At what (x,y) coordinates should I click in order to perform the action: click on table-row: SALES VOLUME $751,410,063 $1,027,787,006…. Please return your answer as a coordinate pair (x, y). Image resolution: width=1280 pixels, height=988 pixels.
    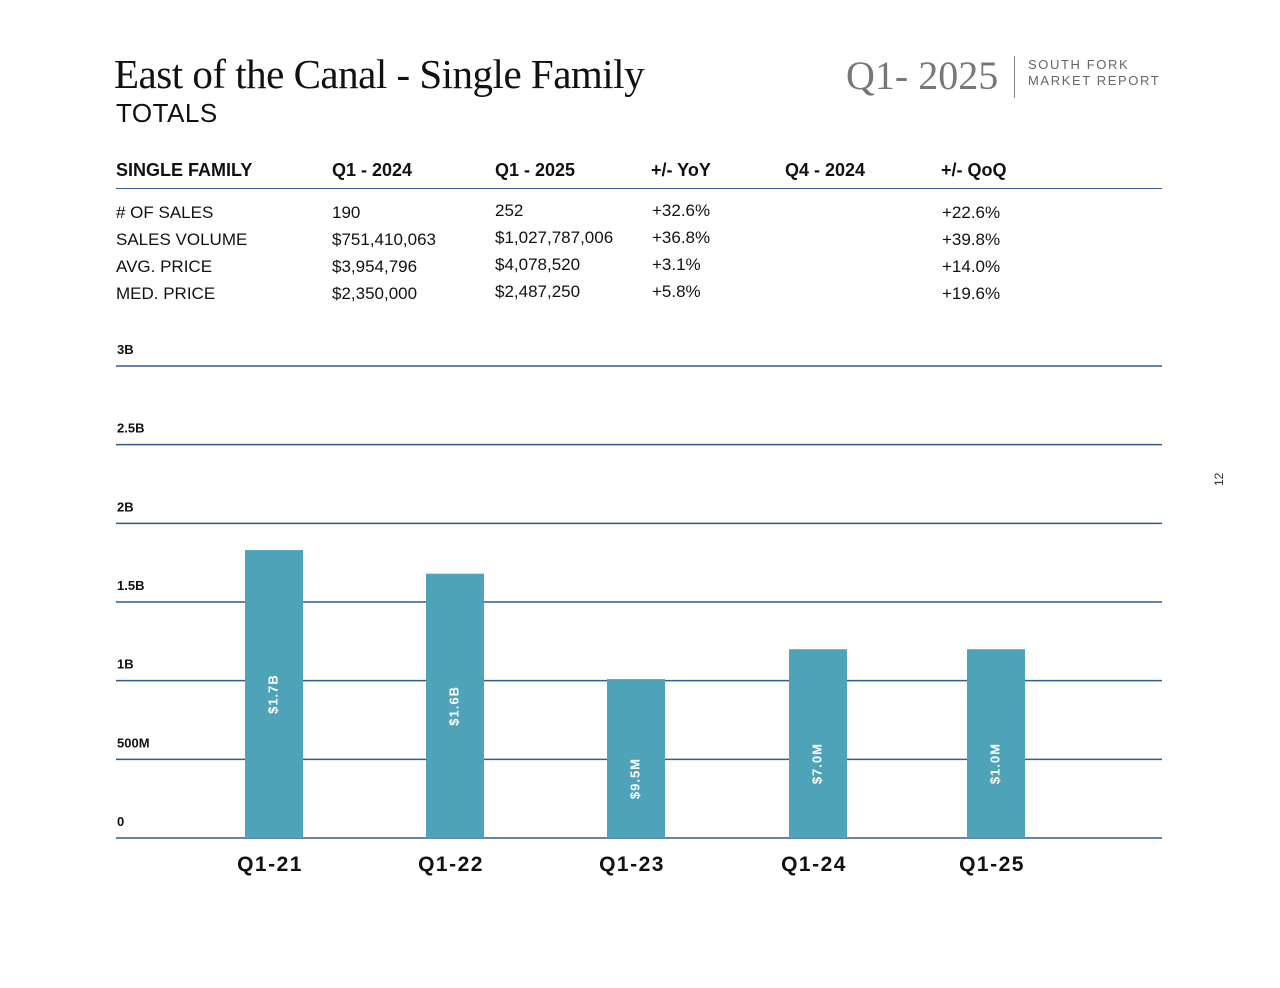
    Looking at the image, I should click on (639, 239).